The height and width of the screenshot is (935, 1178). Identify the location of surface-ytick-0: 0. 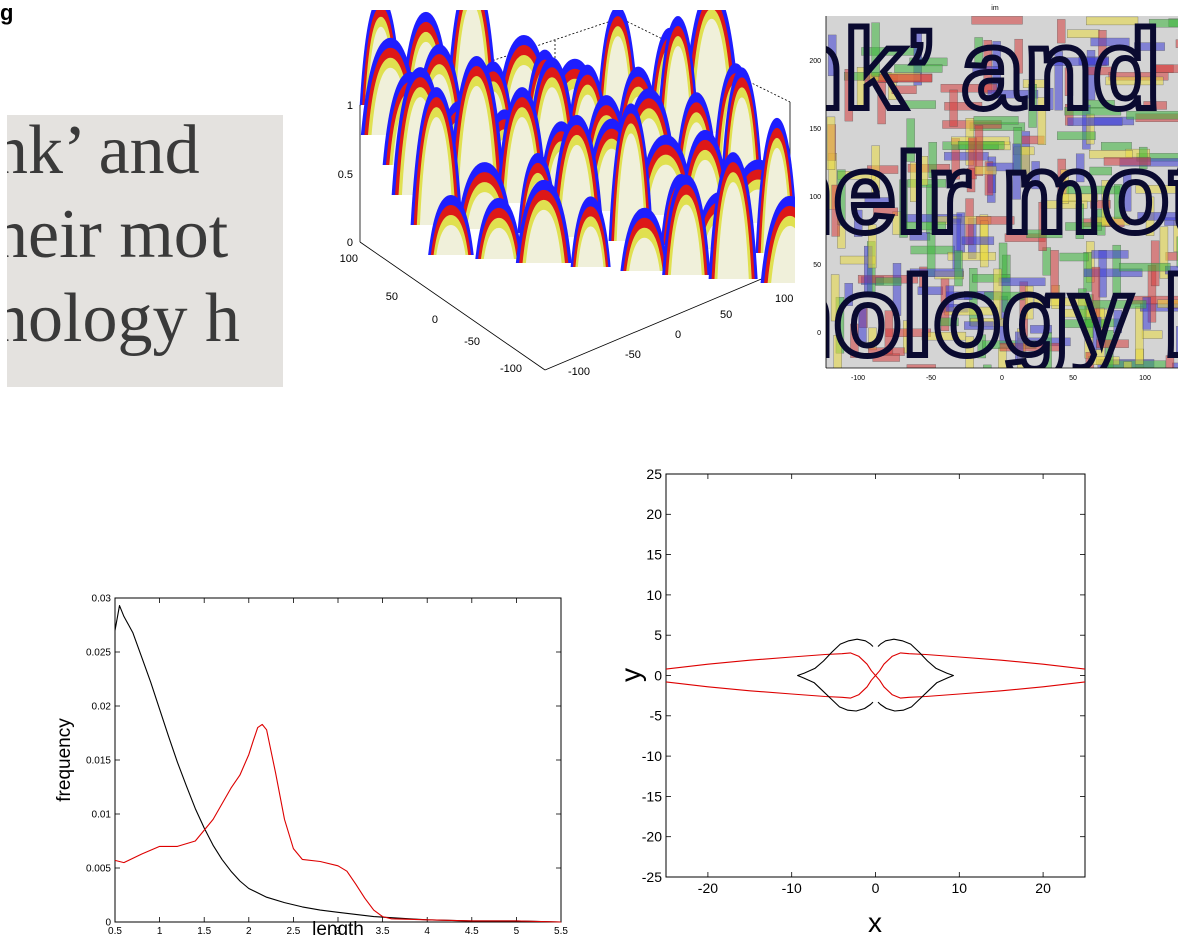
(435, 320).